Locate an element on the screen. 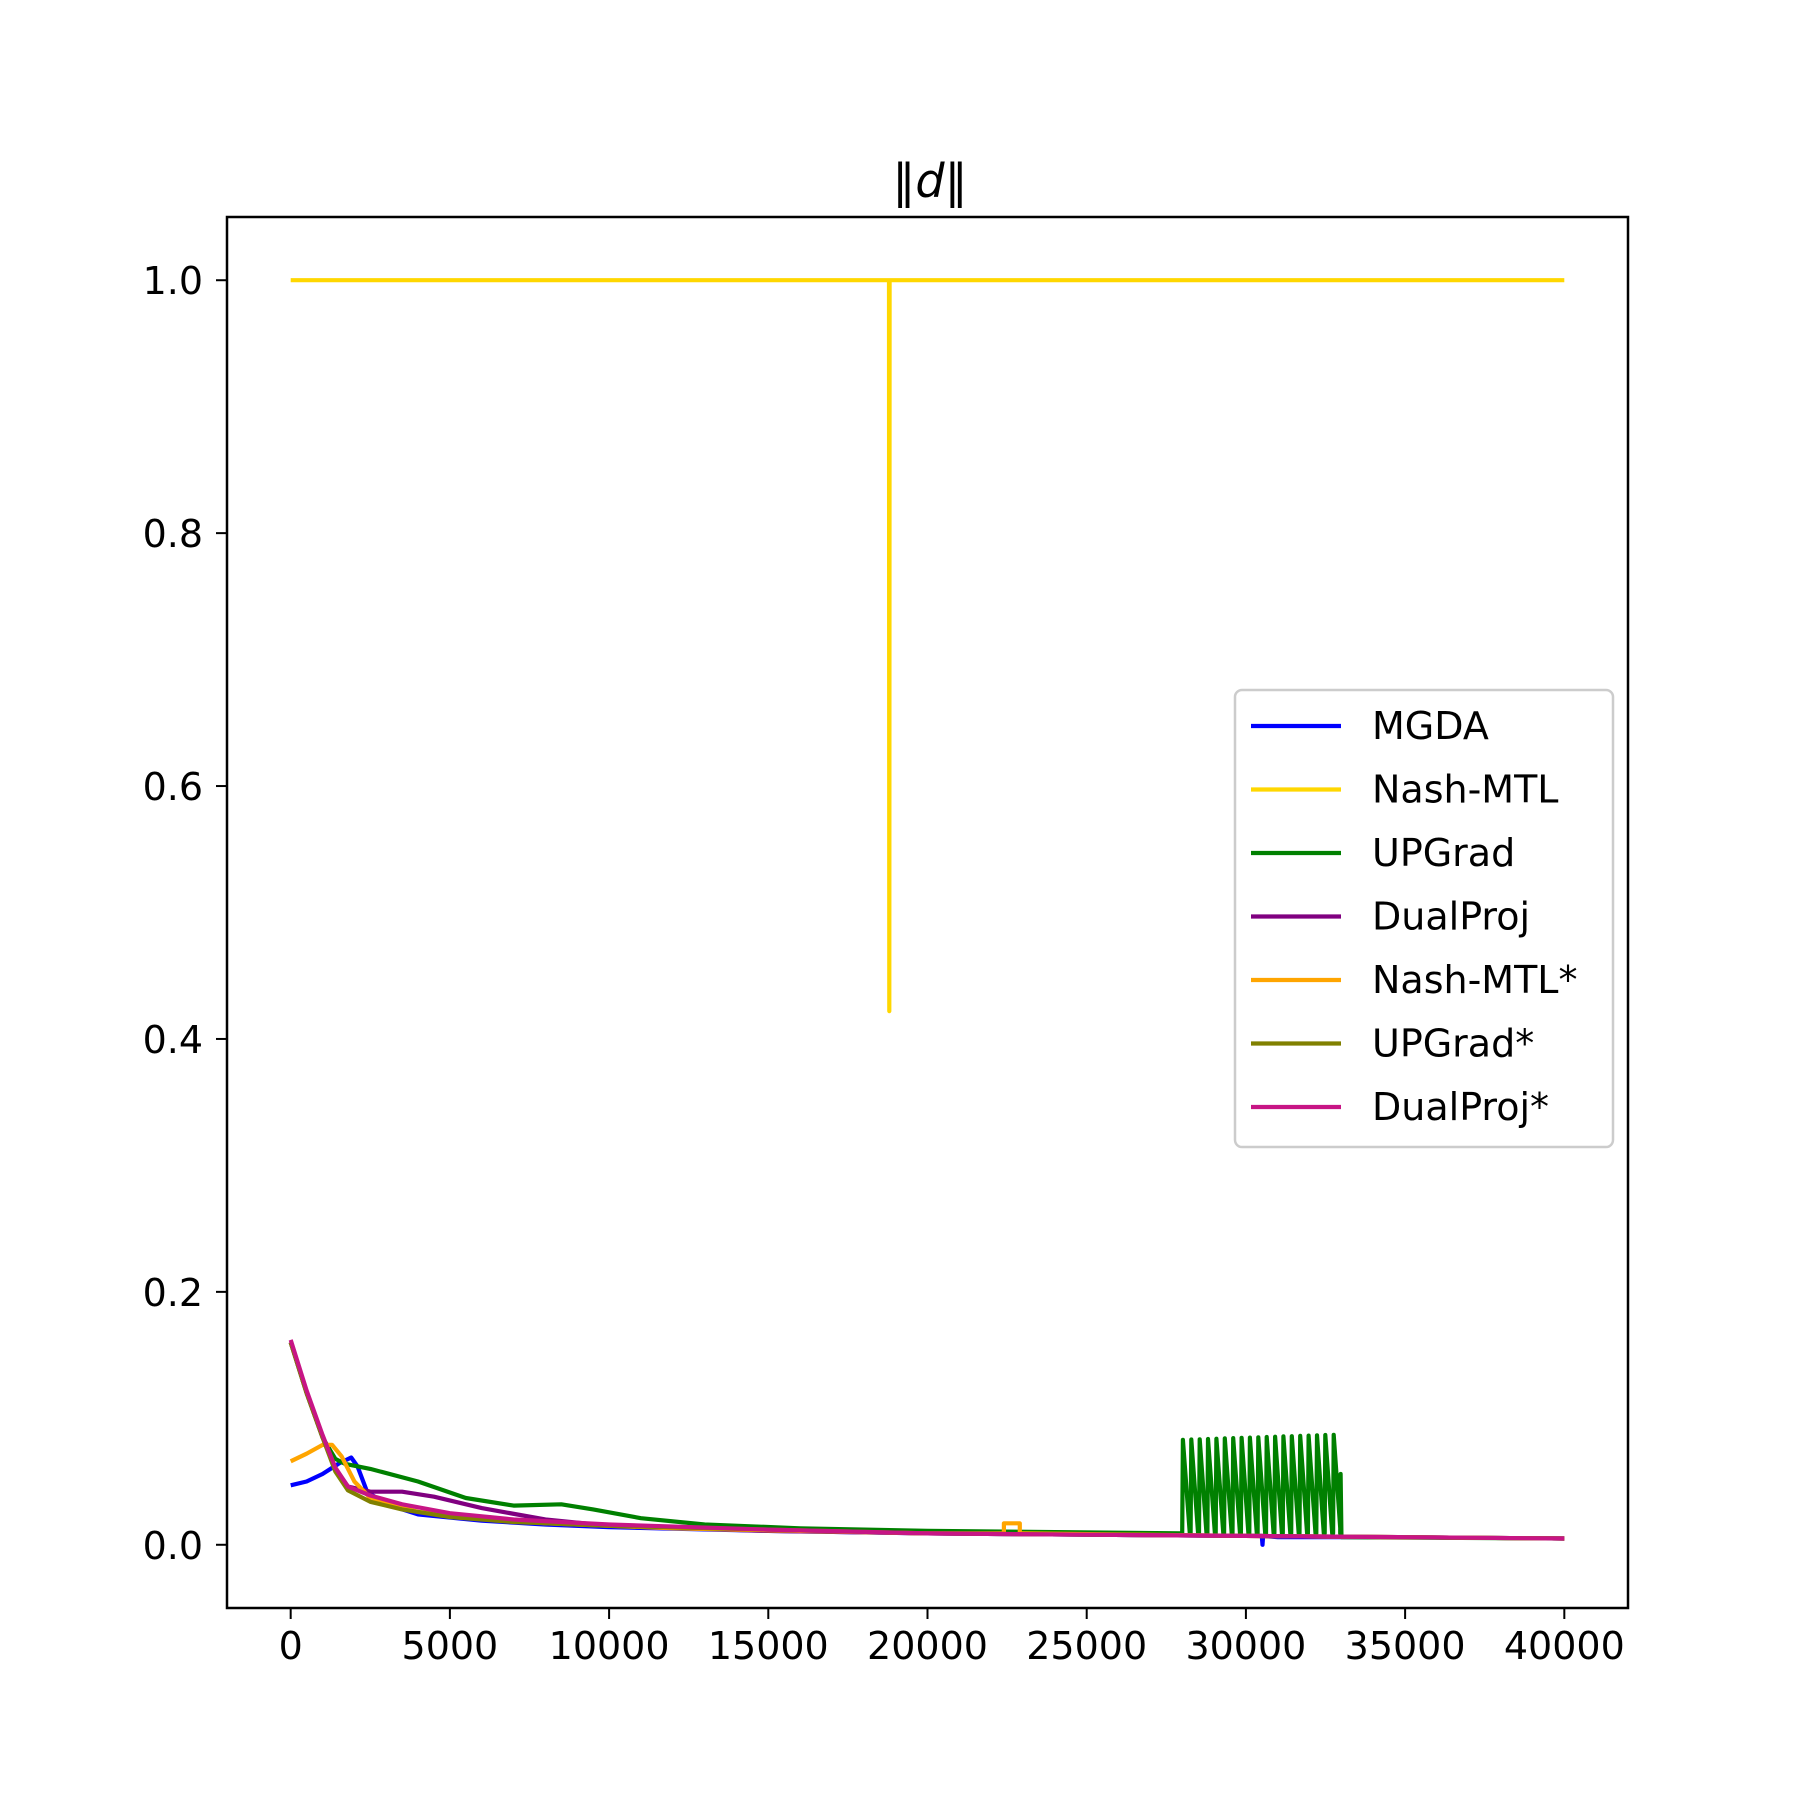 This screenshot has height=1800, width=1800. legend-label: DualProj is located at coordinates (1451, 917).